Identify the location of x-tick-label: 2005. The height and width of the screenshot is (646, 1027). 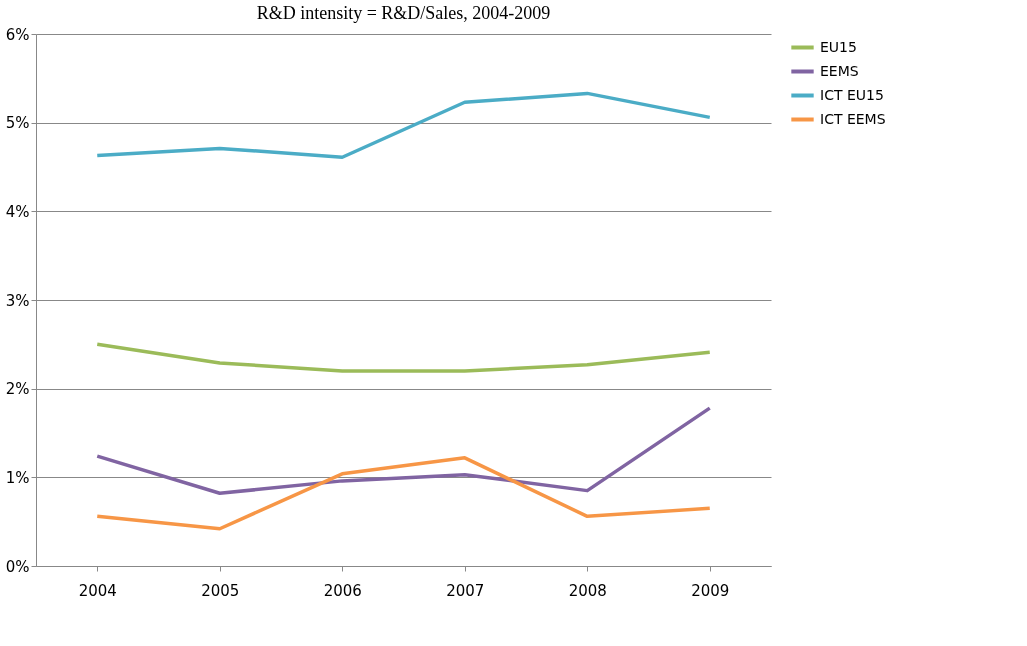
(220, 590).